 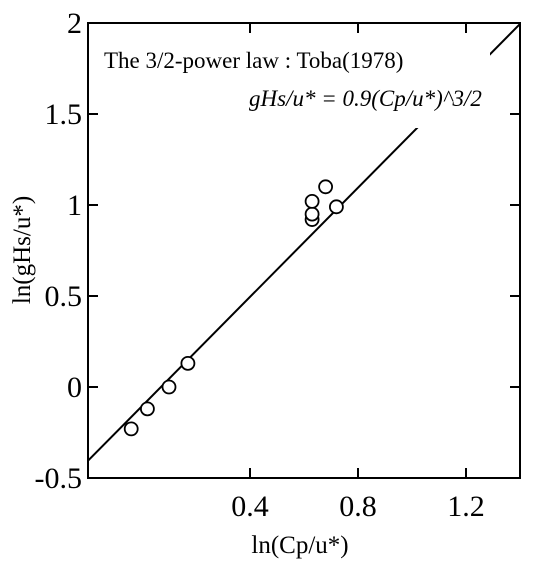 What do you see at coordinates (299, 545) in the screenshot?
I see `x-axis-label: ln(Cp/u*)` at bounding box center [299, 545].